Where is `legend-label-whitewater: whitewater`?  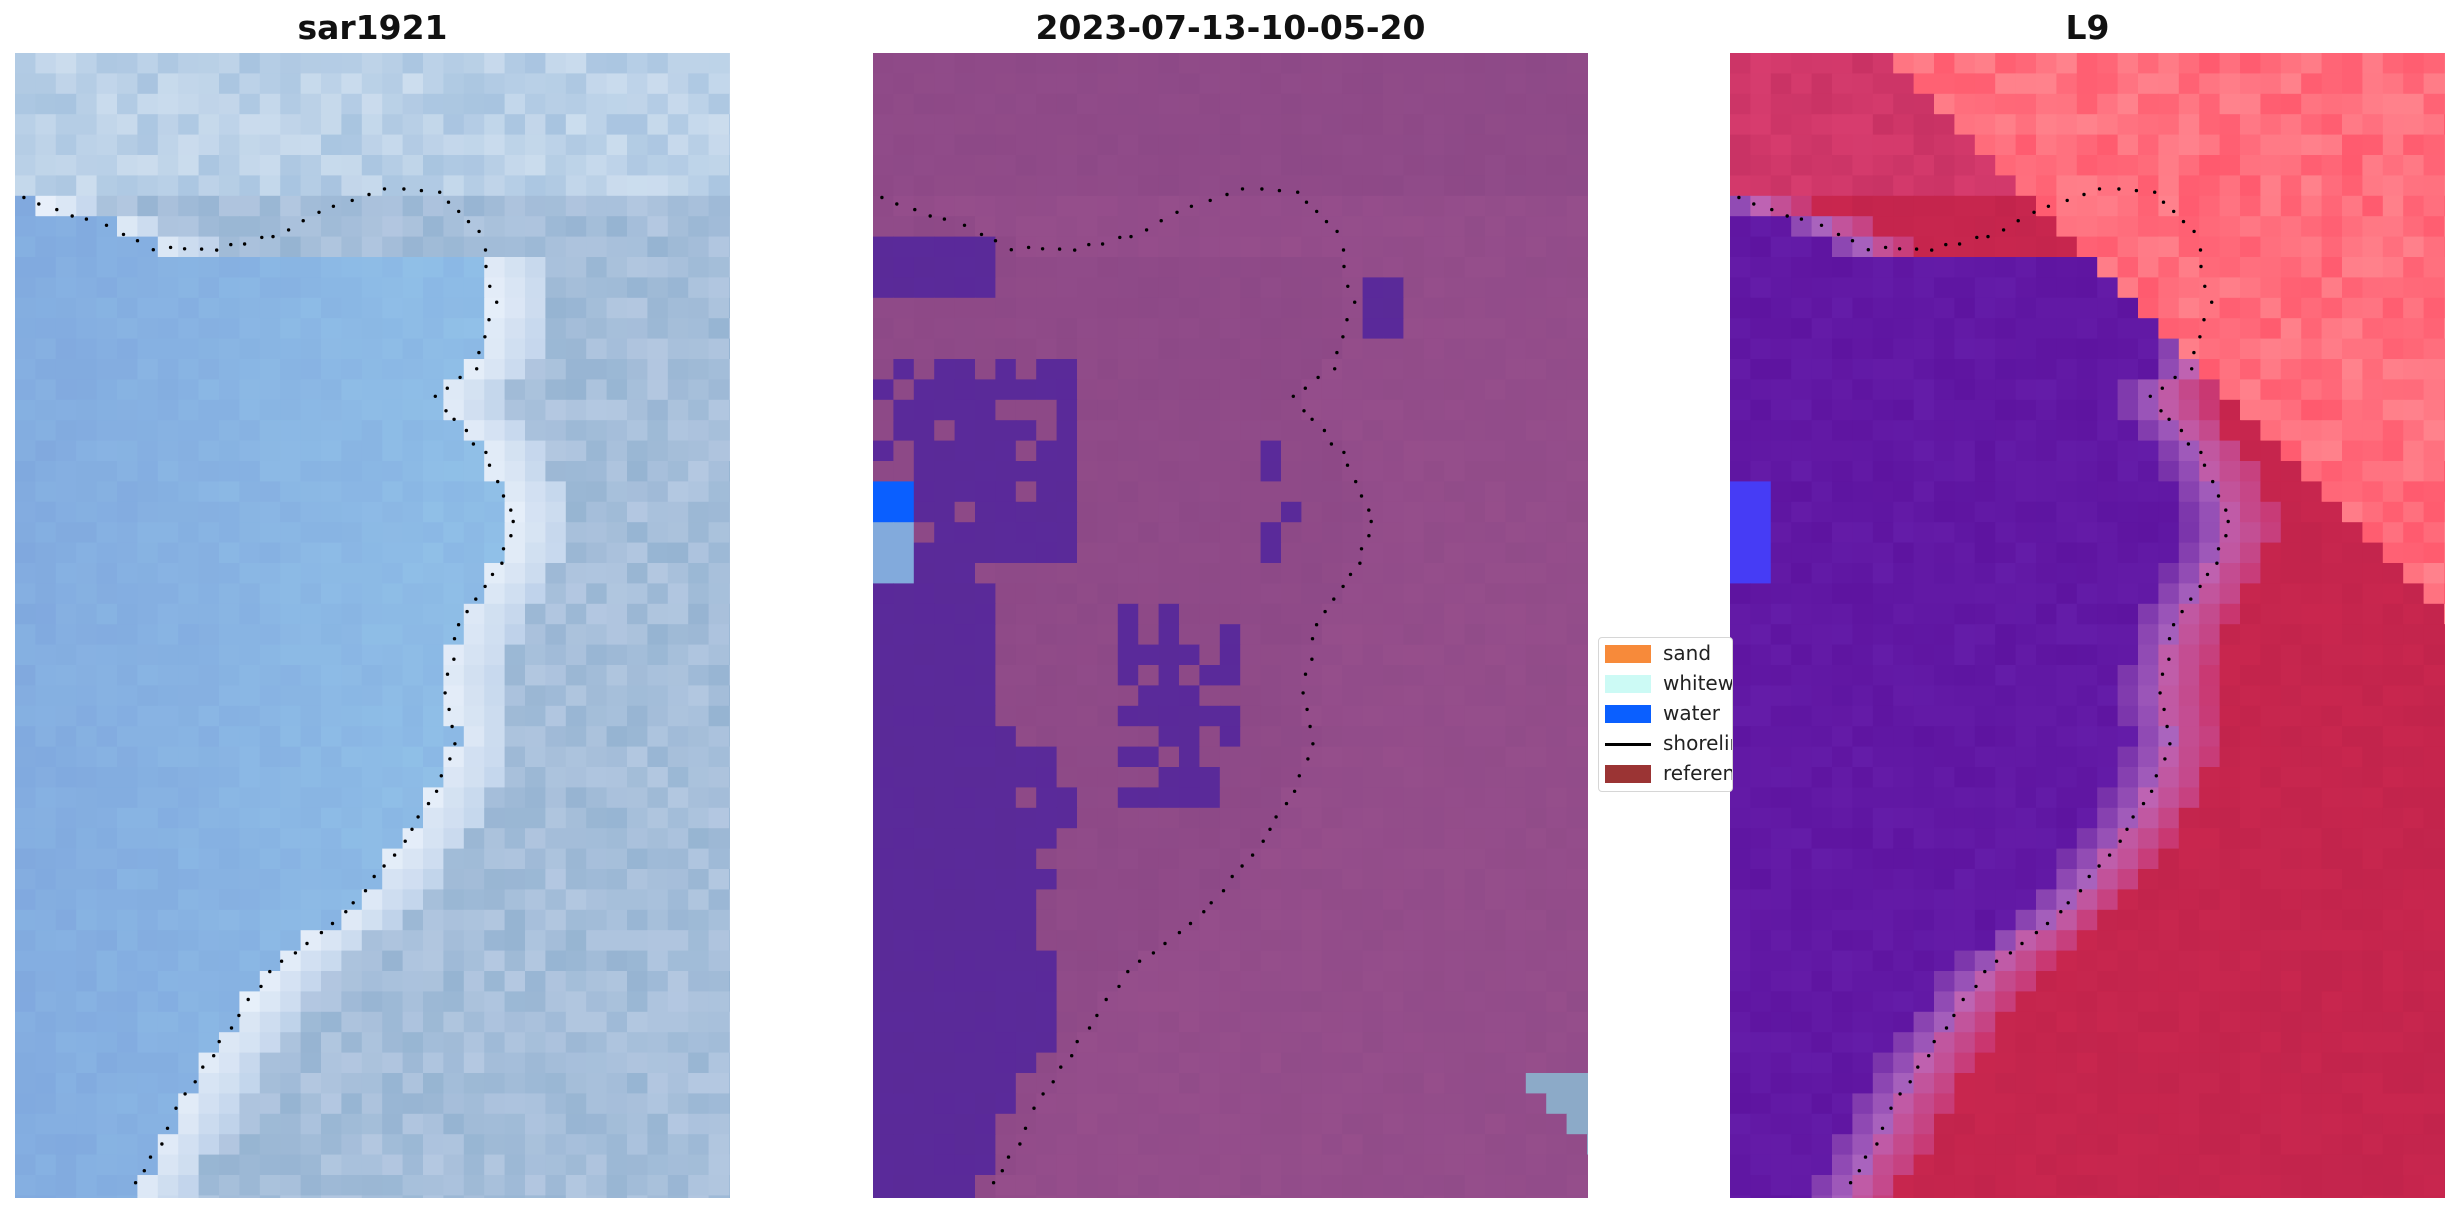 legend-label-whitewater: whitewater is located at coordinates (1698, 683).